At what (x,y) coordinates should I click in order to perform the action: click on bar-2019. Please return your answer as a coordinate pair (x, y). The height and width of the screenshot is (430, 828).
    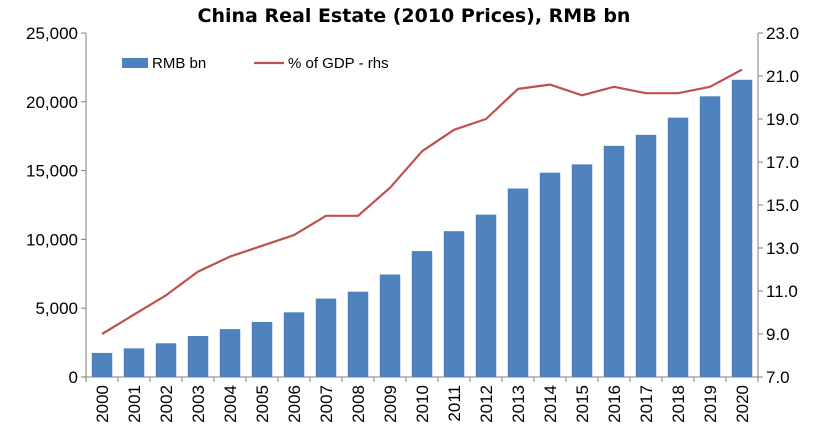
    Looking at the image, I should click on (710, 237).